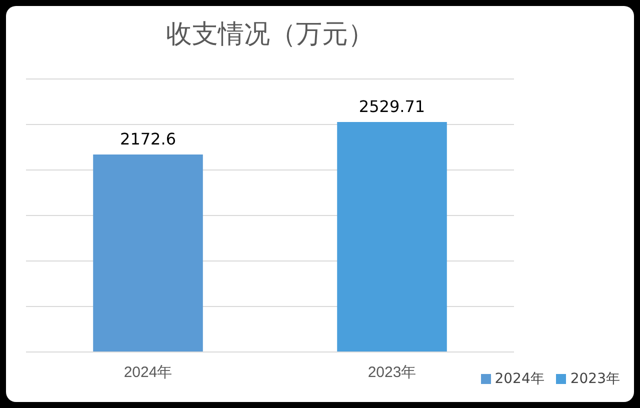 This screenshot has height=408, width=640. Describe the element at coordinates (270, 34) in the screenshot. I see `chart-title: 收支情况（万元）` at that location.